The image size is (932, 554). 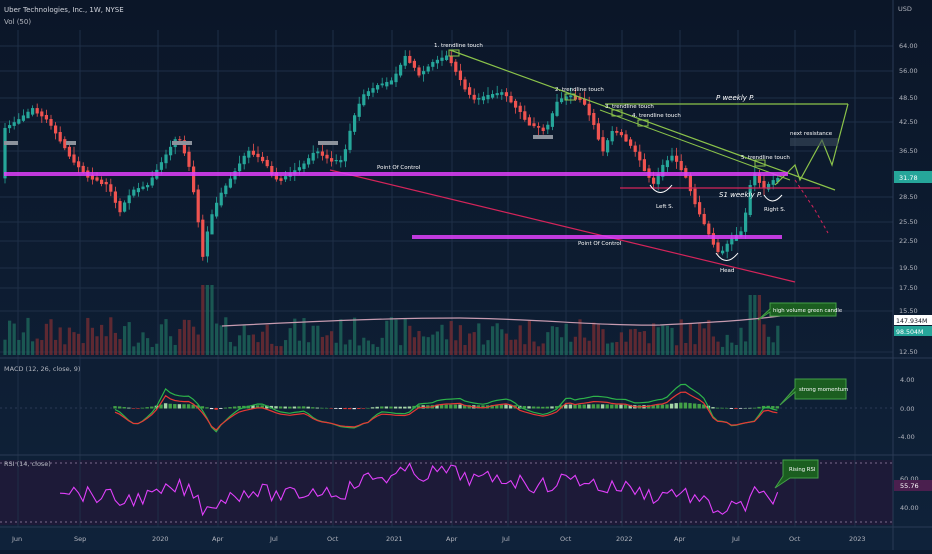 What do you see at coordinates (394, 539) in the screenshot?
I see `time-tick: 2021` at bounding box center [394, 539].